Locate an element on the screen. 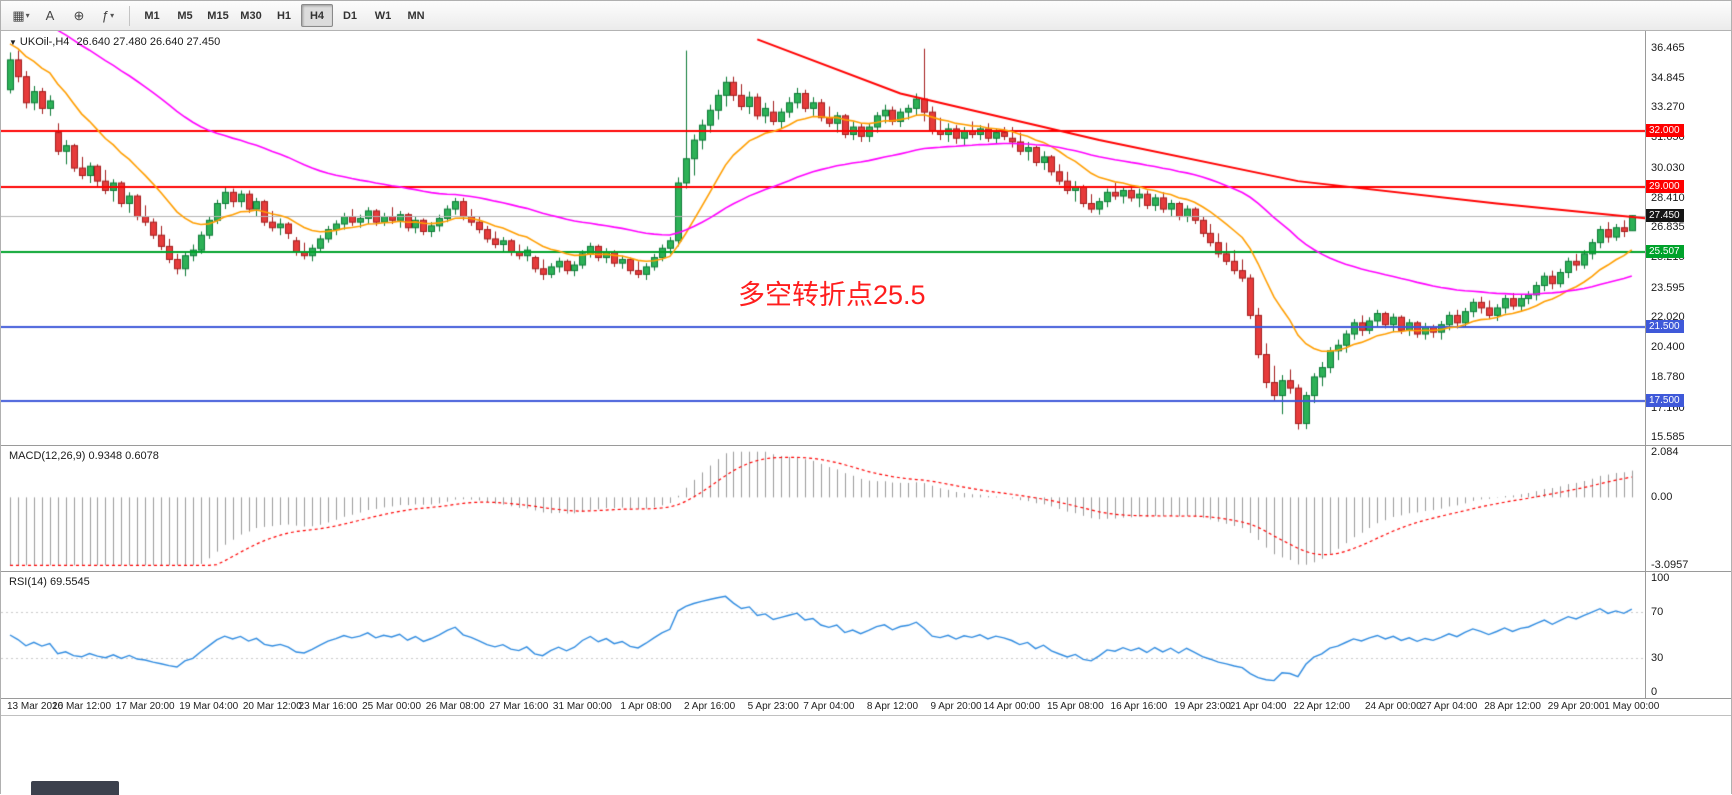 This screenshot has height=795, width=1732. time-axis-label: 21 Apr 04:00 is located at coordinates (1258, 706).